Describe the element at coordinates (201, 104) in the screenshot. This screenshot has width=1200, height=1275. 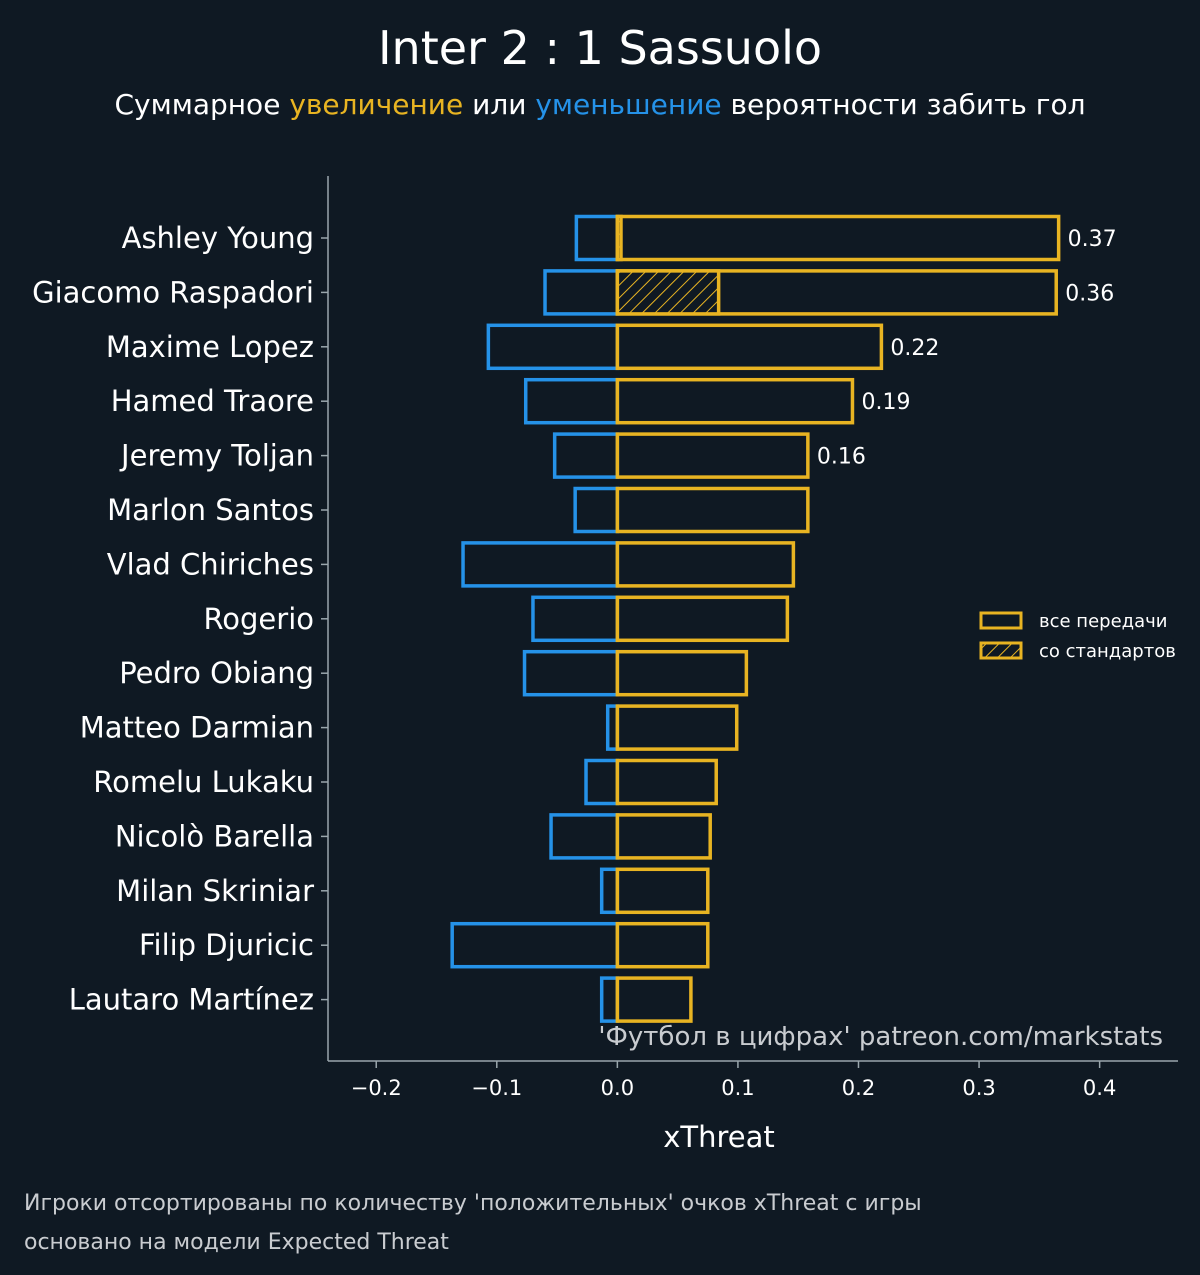
I see `subtitle-prefix: Суммарное` at that location.